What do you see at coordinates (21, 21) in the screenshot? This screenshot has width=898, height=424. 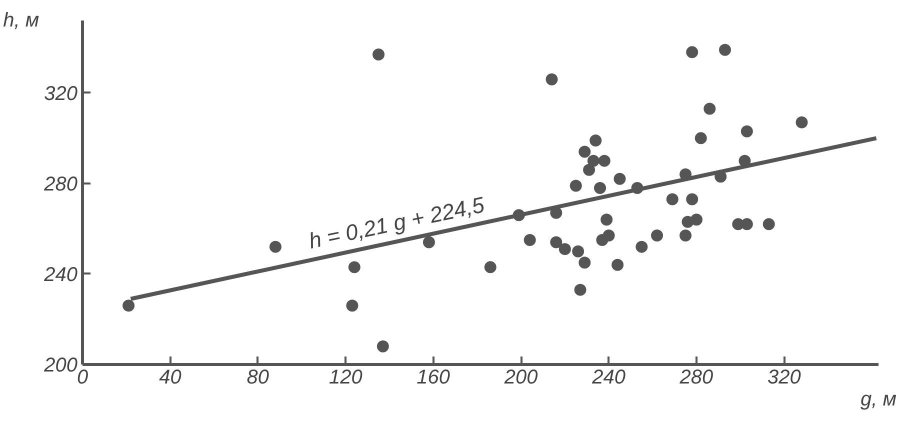 I see `y-axis-title: h, м` at bounding box center [21, 21].